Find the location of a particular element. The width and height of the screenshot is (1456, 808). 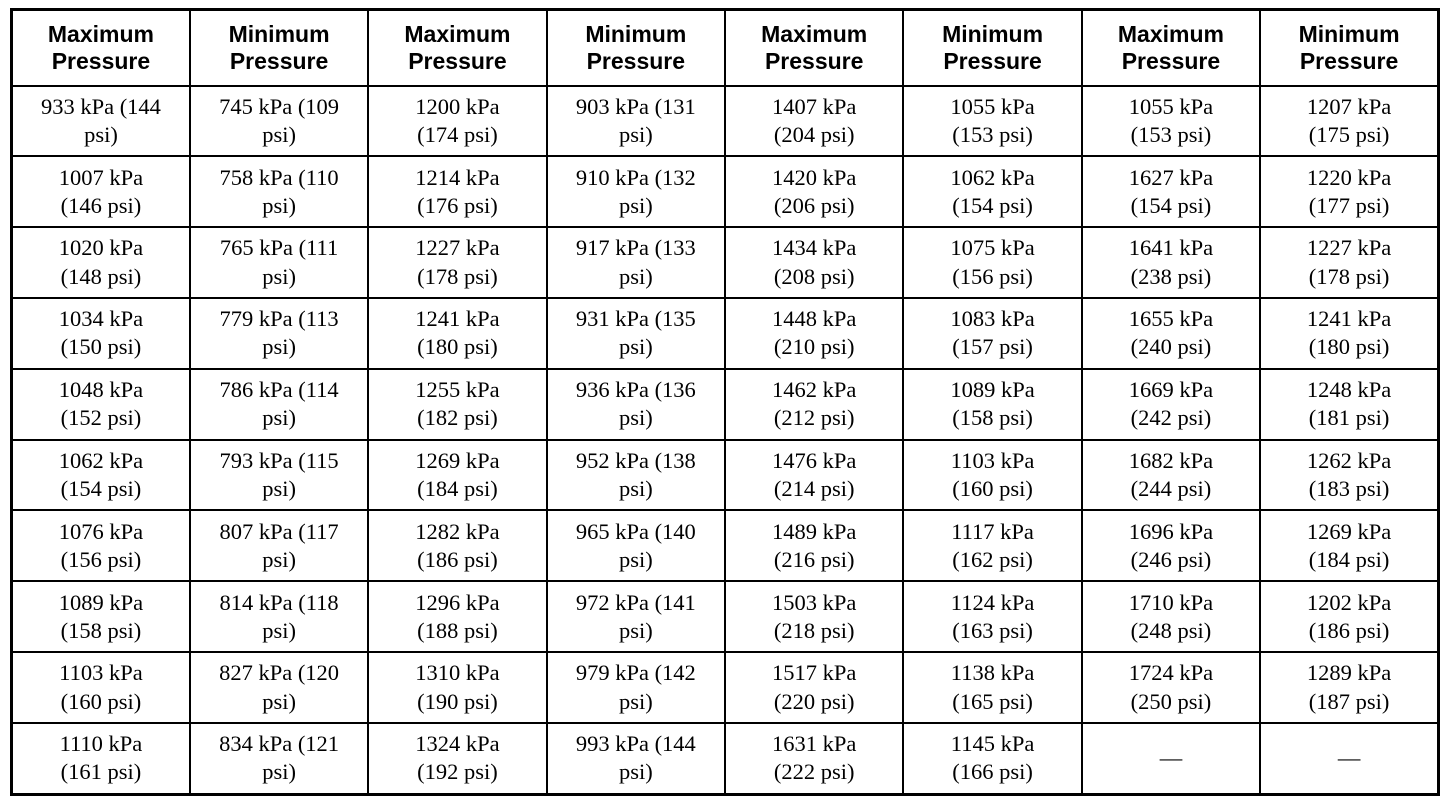

pressure-cell: 779 kPa (113 psi) is located at coordinates (279, 333).